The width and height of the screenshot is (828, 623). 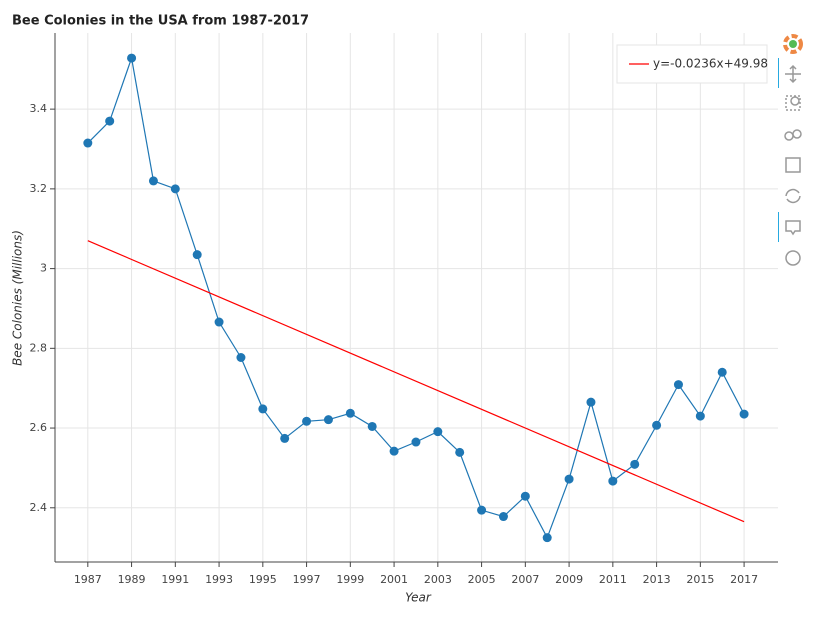 What do you see at coordinates (793, 44) in the screenshot?
I see `bokeh-logo` at bounding box center [793, 44].